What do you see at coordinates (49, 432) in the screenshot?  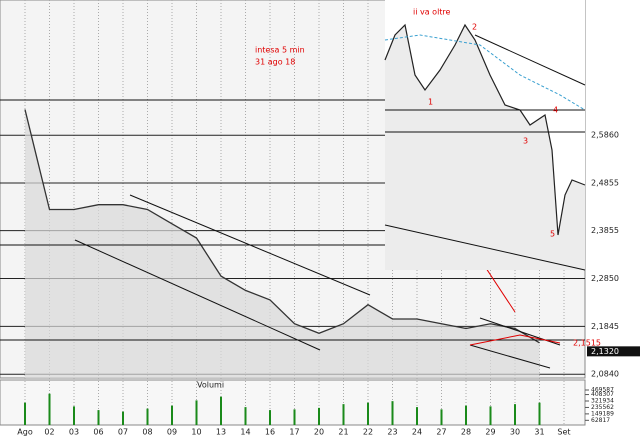 I see `x-tick-label: 02` at bounding box center [49, 432].